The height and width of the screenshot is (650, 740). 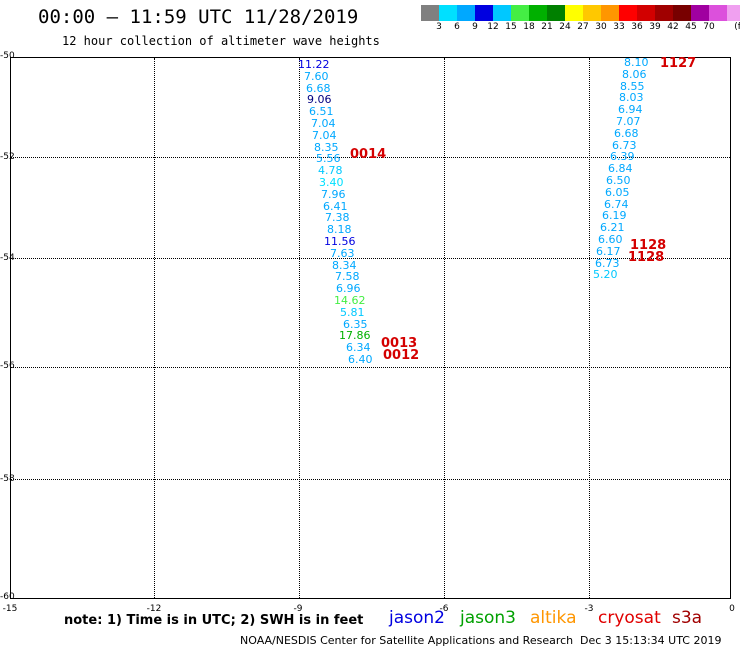 What do you see at coordinates (608, 251) in the screenshot?
I see `wave-height-value: 6.17` at bounding box center [608, 251].